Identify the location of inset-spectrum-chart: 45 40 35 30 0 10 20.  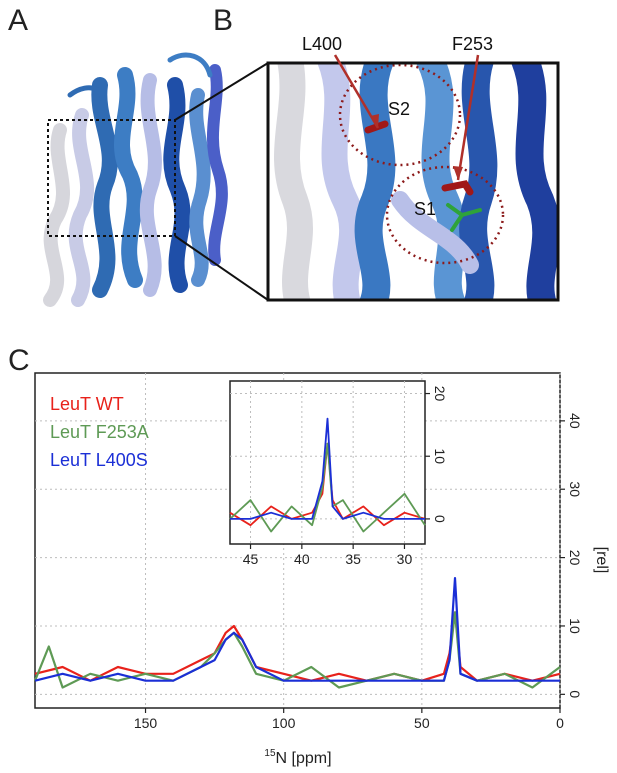
(338, 473).